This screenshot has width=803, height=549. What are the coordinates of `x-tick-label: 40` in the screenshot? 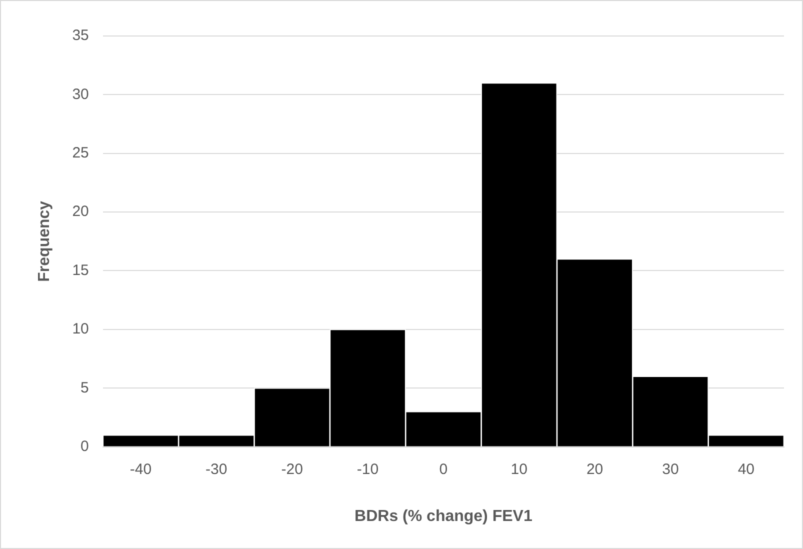 It's located at (746, 469).